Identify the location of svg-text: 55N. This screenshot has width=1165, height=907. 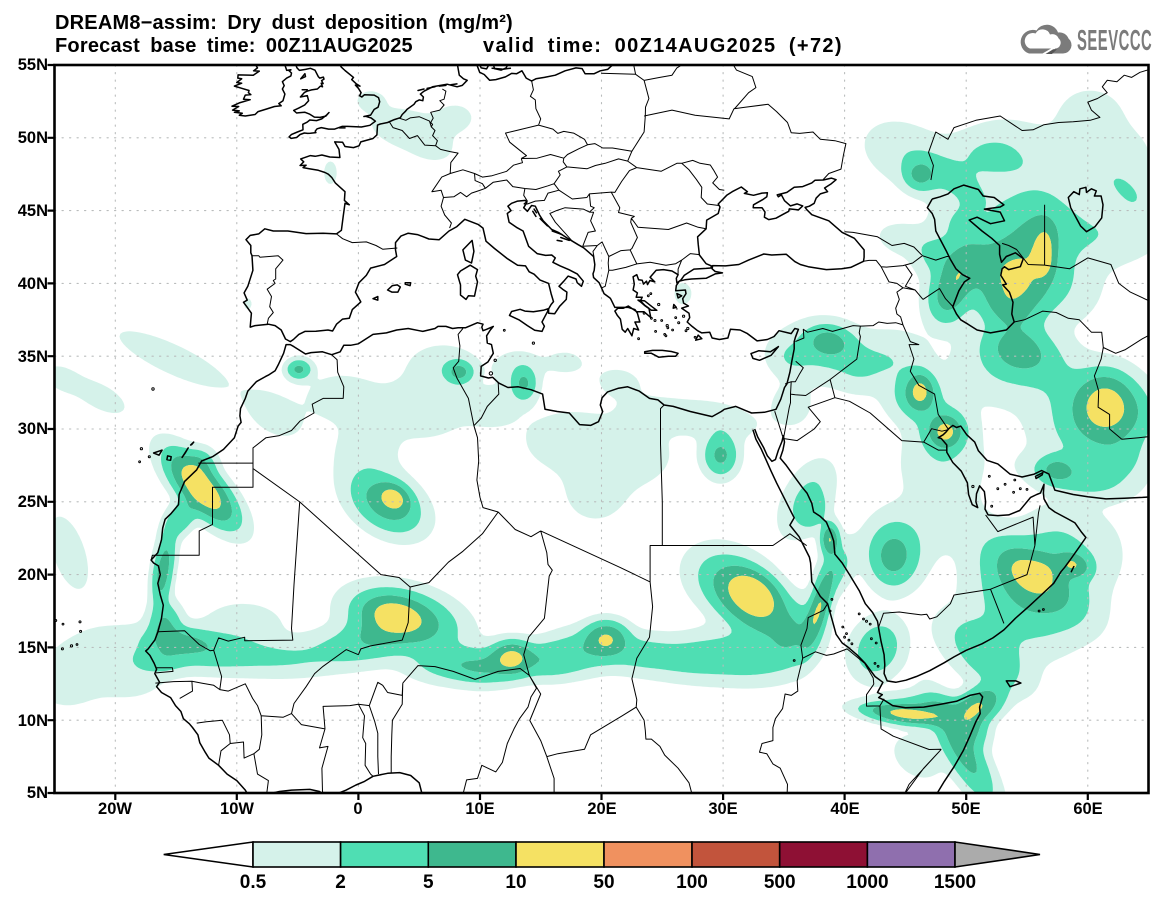
(33, 65).